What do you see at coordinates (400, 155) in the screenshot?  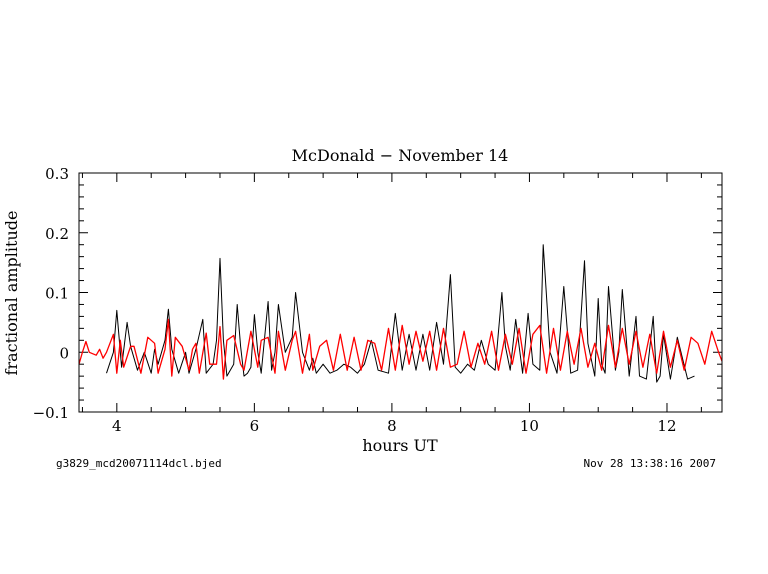 I see `chart-title: McDonald − November 14` at bounding box center [400, 155].